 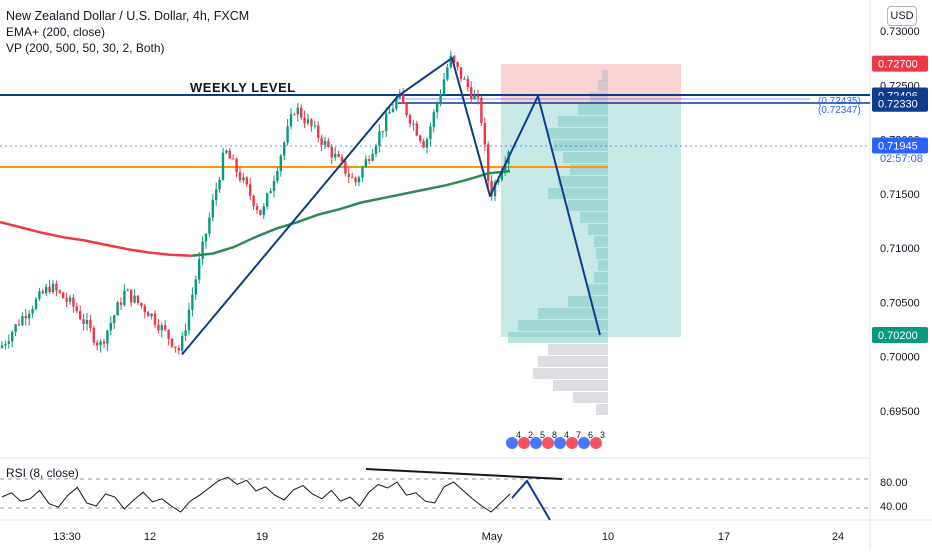 What do you see at coordinates (448, 537) in the screenshot?
I see `time-axis: 13:30 12 19 26 May 10 17 24` at bounding box center [448, 537].